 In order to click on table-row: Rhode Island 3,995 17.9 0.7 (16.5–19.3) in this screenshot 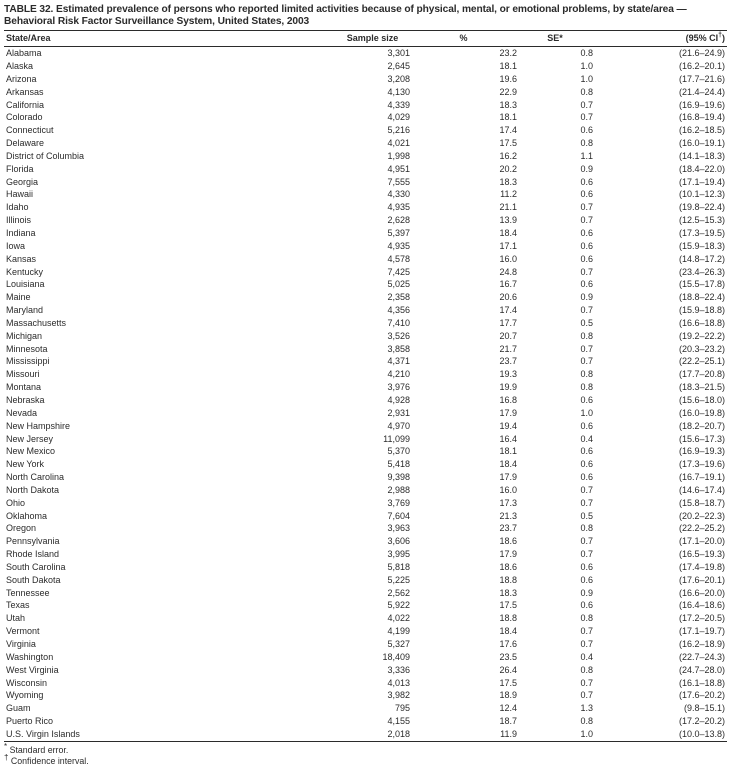, I will do `click(365, 554)`.